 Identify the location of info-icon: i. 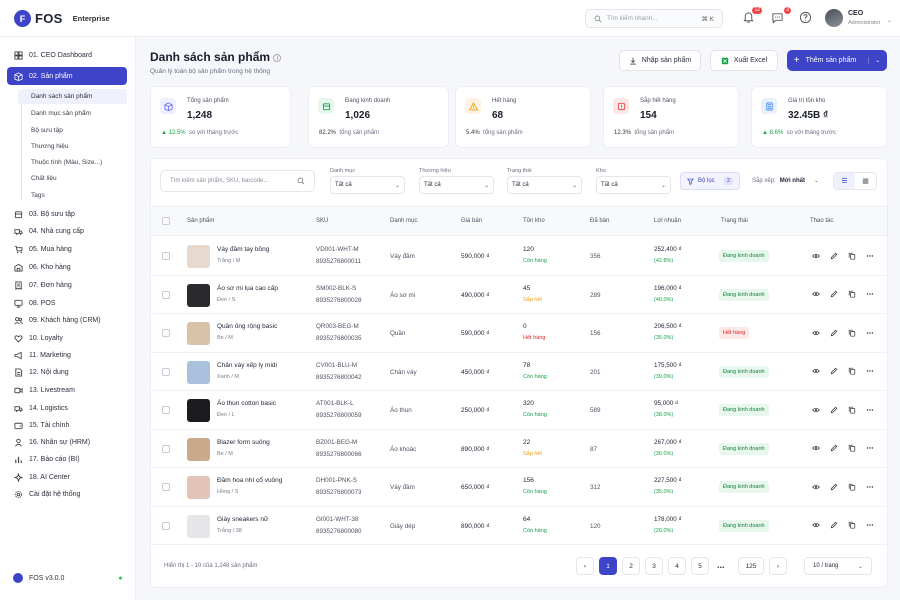
(277, 57).